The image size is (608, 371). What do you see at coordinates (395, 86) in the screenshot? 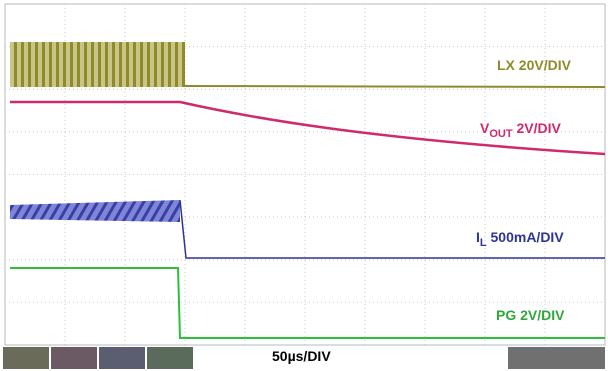
I see `lx-trace` at bounding box center [395, 86].